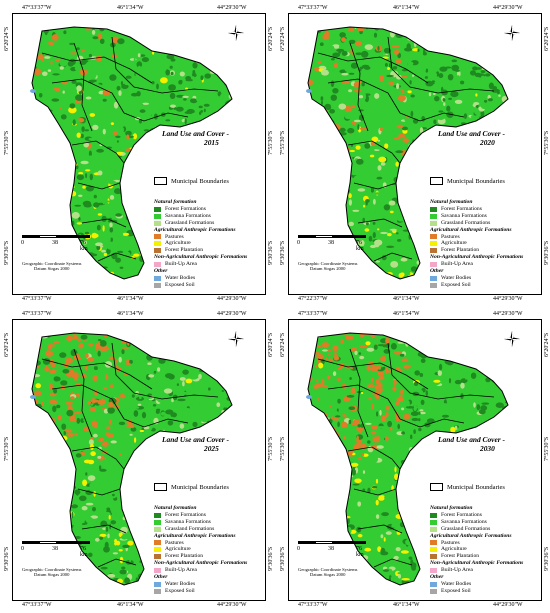 This screenshot has height=613, width=550. What do you see at coordinates (157, 244) in the screenshot?
I see `agriculture-swatch` at bounding box center [157, 244].